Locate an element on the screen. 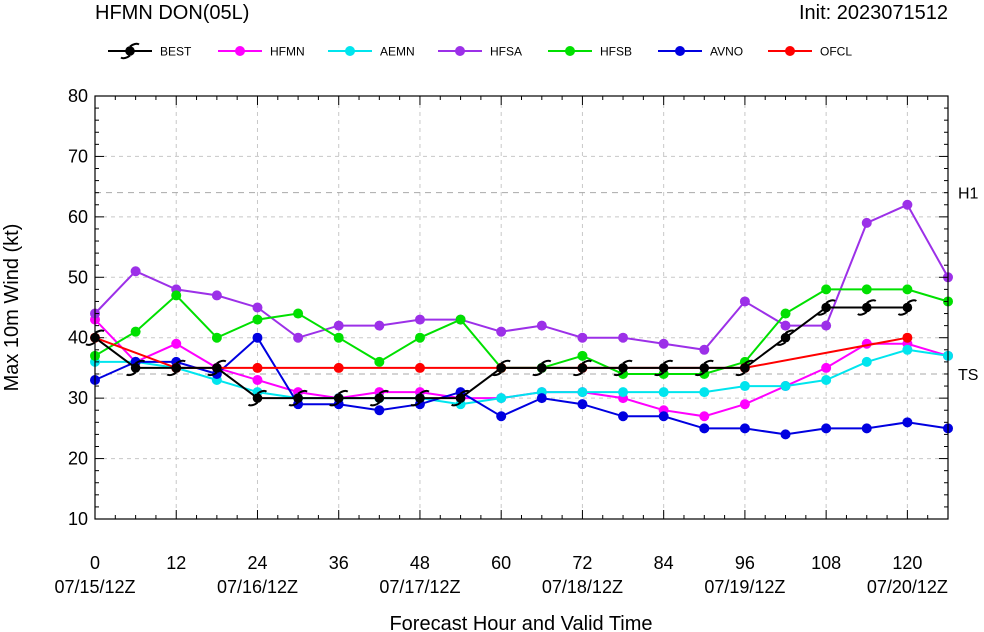 This screenshot has width=984, height=632. series-best is located at coordinates (501, 353).